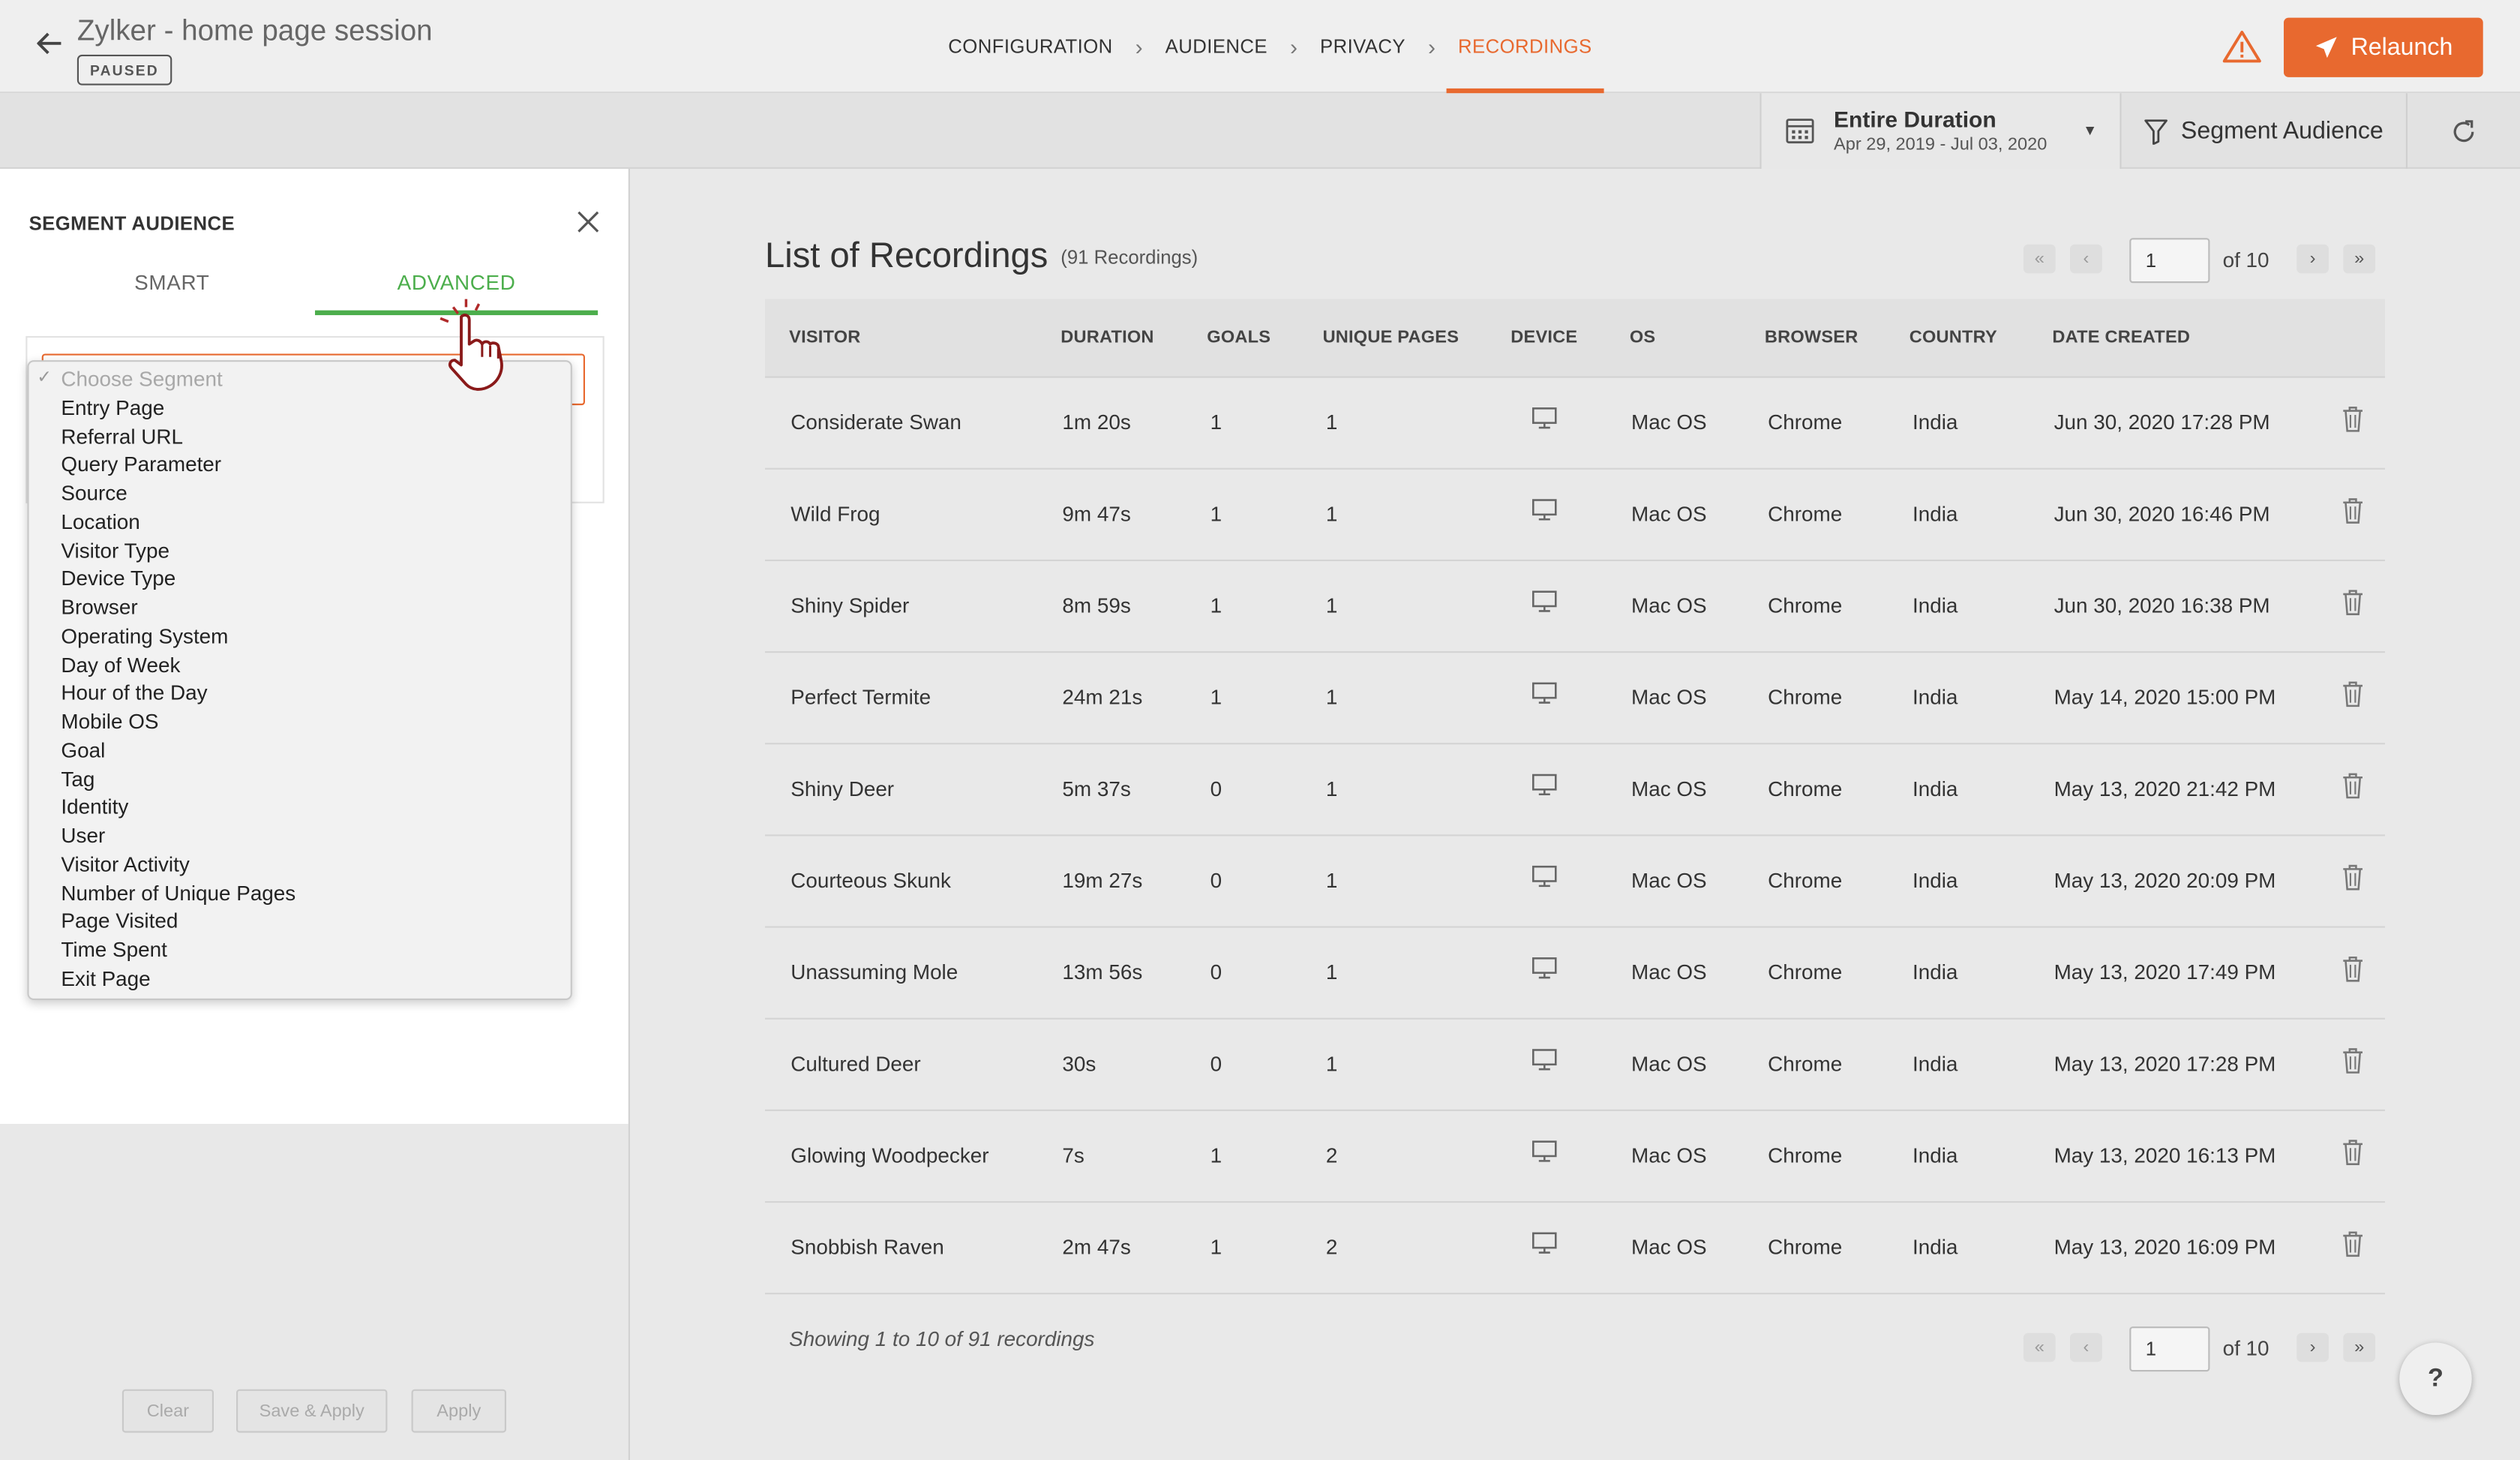  What do you see at coordinates (1331, 789) in the screenshot?
I see `unique-pages-cell: 1` at bounding box center [1331, 789].